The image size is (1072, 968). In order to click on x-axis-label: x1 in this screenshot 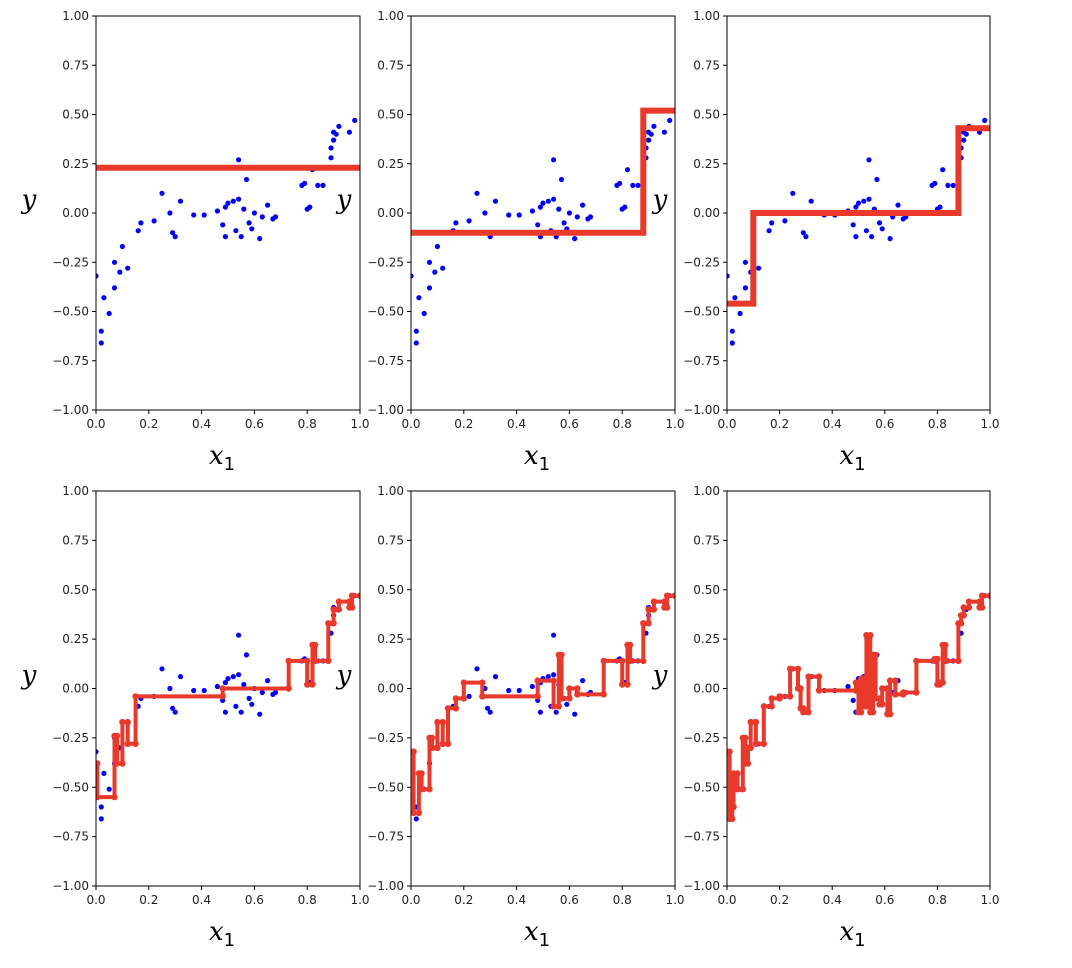, I will do `click(852, 458)`.